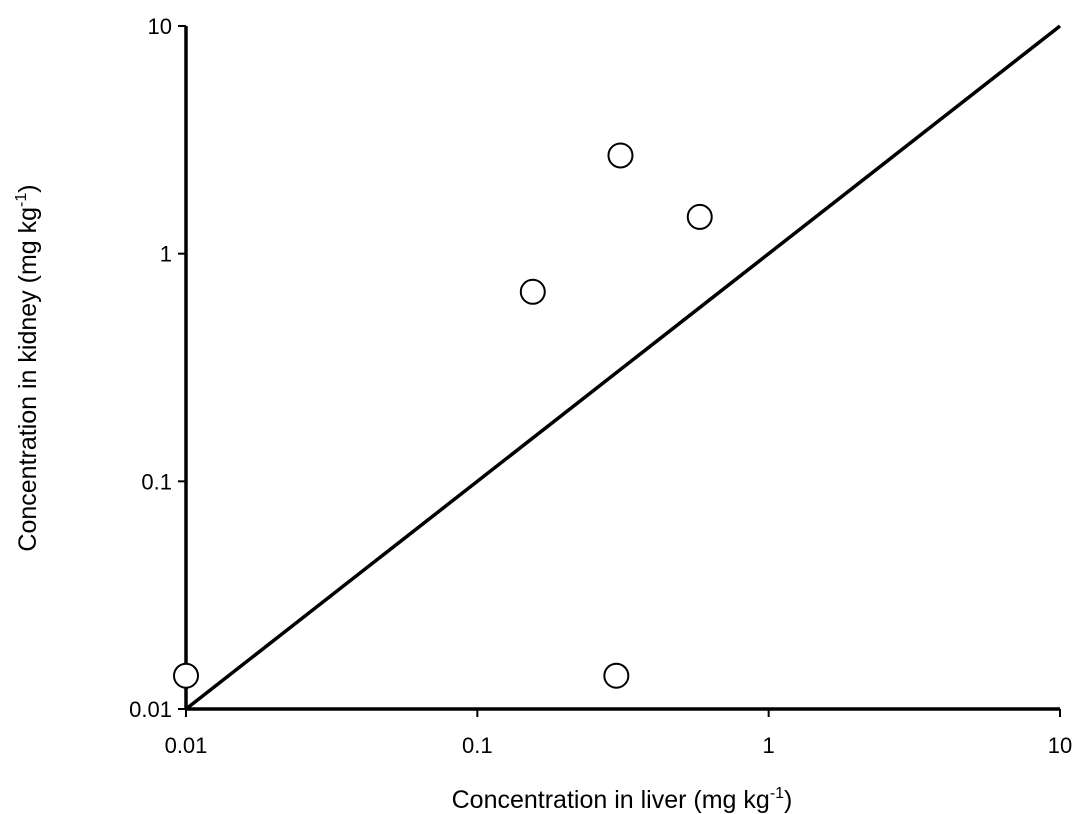  What do you see at coordinates (150, 709) in the screenshot?
I see `y-tick-label-0: 0.01` at bounding box center [150, 709].